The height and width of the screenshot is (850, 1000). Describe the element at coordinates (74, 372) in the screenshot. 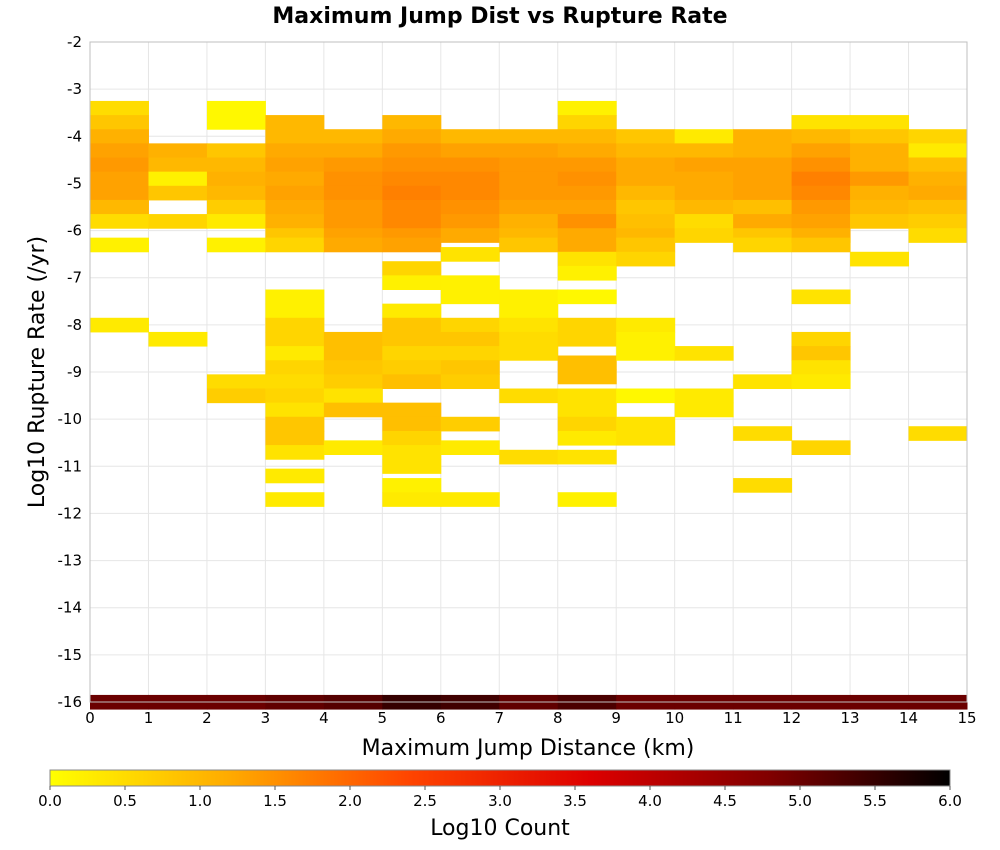

I see `y-tick-label: -9` at that location.